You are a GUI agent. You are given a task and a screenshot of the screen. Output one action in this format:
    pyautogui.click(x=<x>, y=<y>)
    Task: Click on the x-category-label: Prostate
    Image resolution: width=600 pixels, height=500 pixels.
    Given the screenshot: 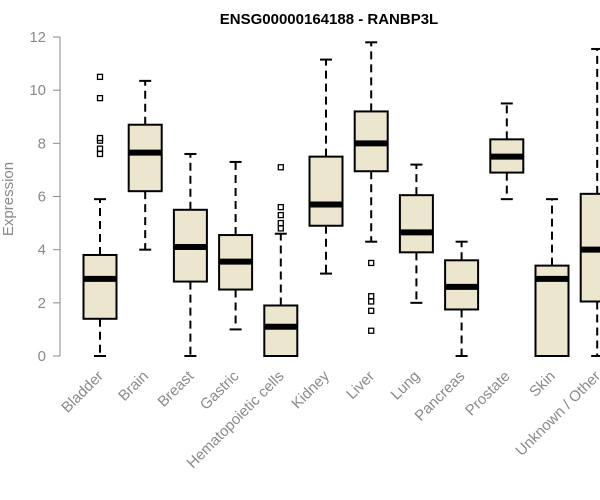 What is the action you would take?
    pyautogui.click(x=488, y=394)
    